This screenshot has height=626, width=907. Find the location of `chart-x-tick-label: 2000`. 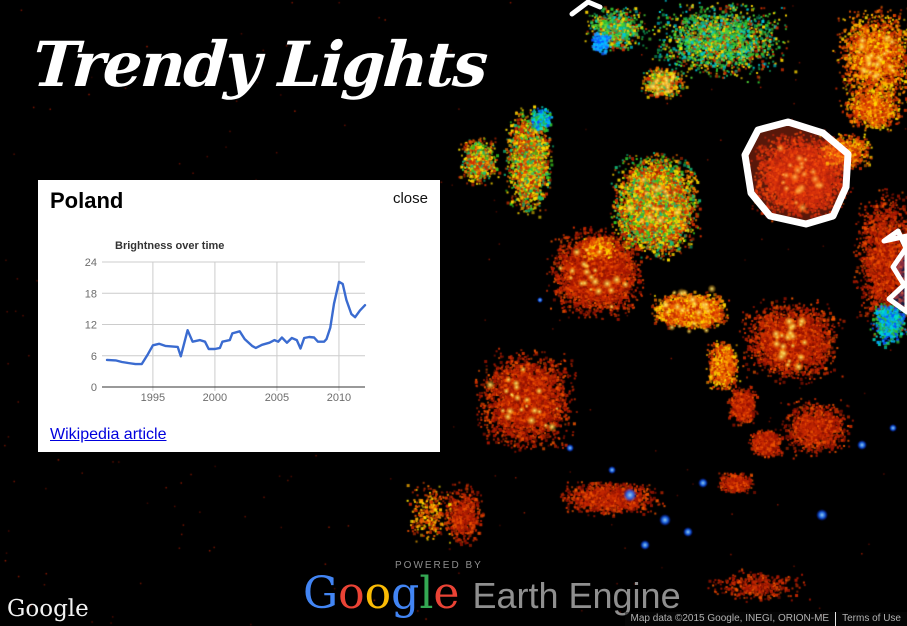

chart-x-tick-label: 2000 is located at coordinates (215, 398).